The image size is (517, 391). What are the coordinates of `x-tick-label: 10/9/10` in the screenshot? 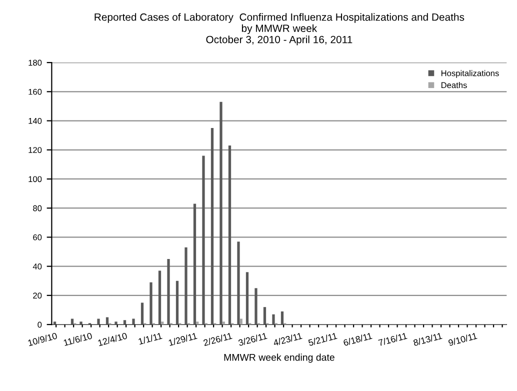 It's located at (43, 339).